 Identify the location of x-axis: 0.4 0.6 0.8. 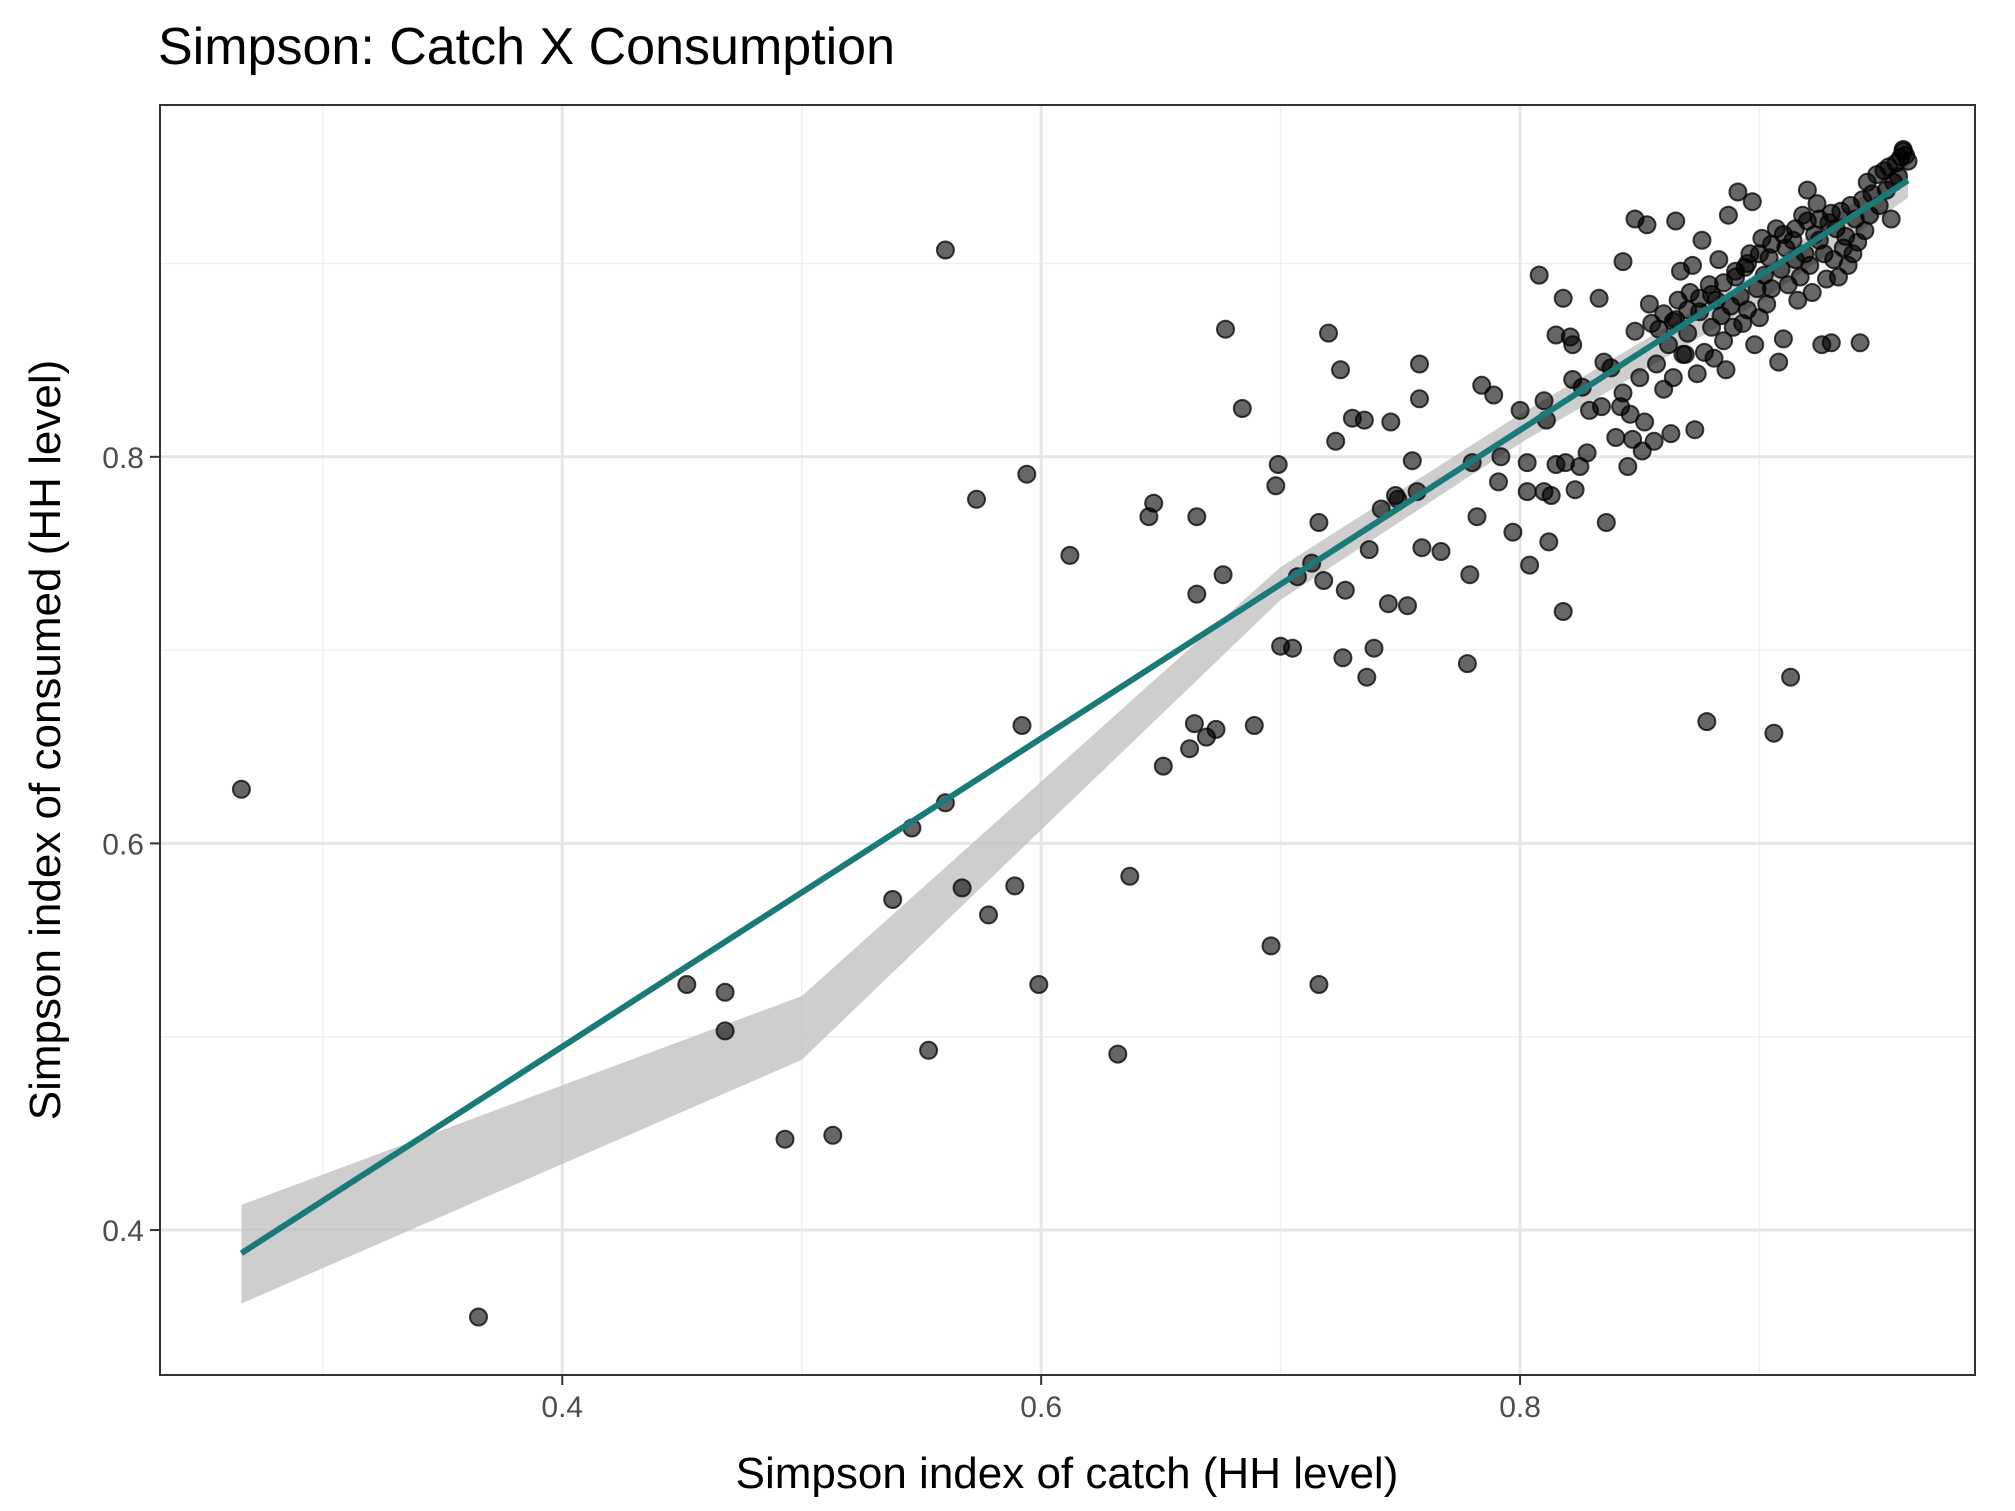
(1041, 1399).